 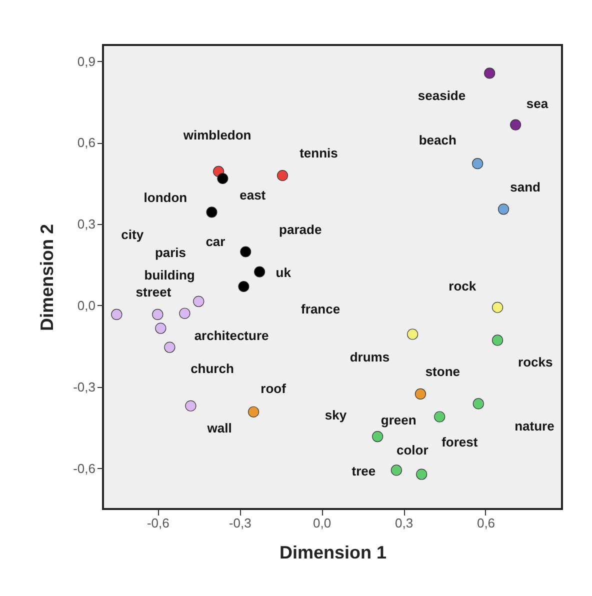 What do you see at coordinates (86, 142) in the screenshot?
I see `y-tick-label: 0,6` at bounding box center [86, 142].